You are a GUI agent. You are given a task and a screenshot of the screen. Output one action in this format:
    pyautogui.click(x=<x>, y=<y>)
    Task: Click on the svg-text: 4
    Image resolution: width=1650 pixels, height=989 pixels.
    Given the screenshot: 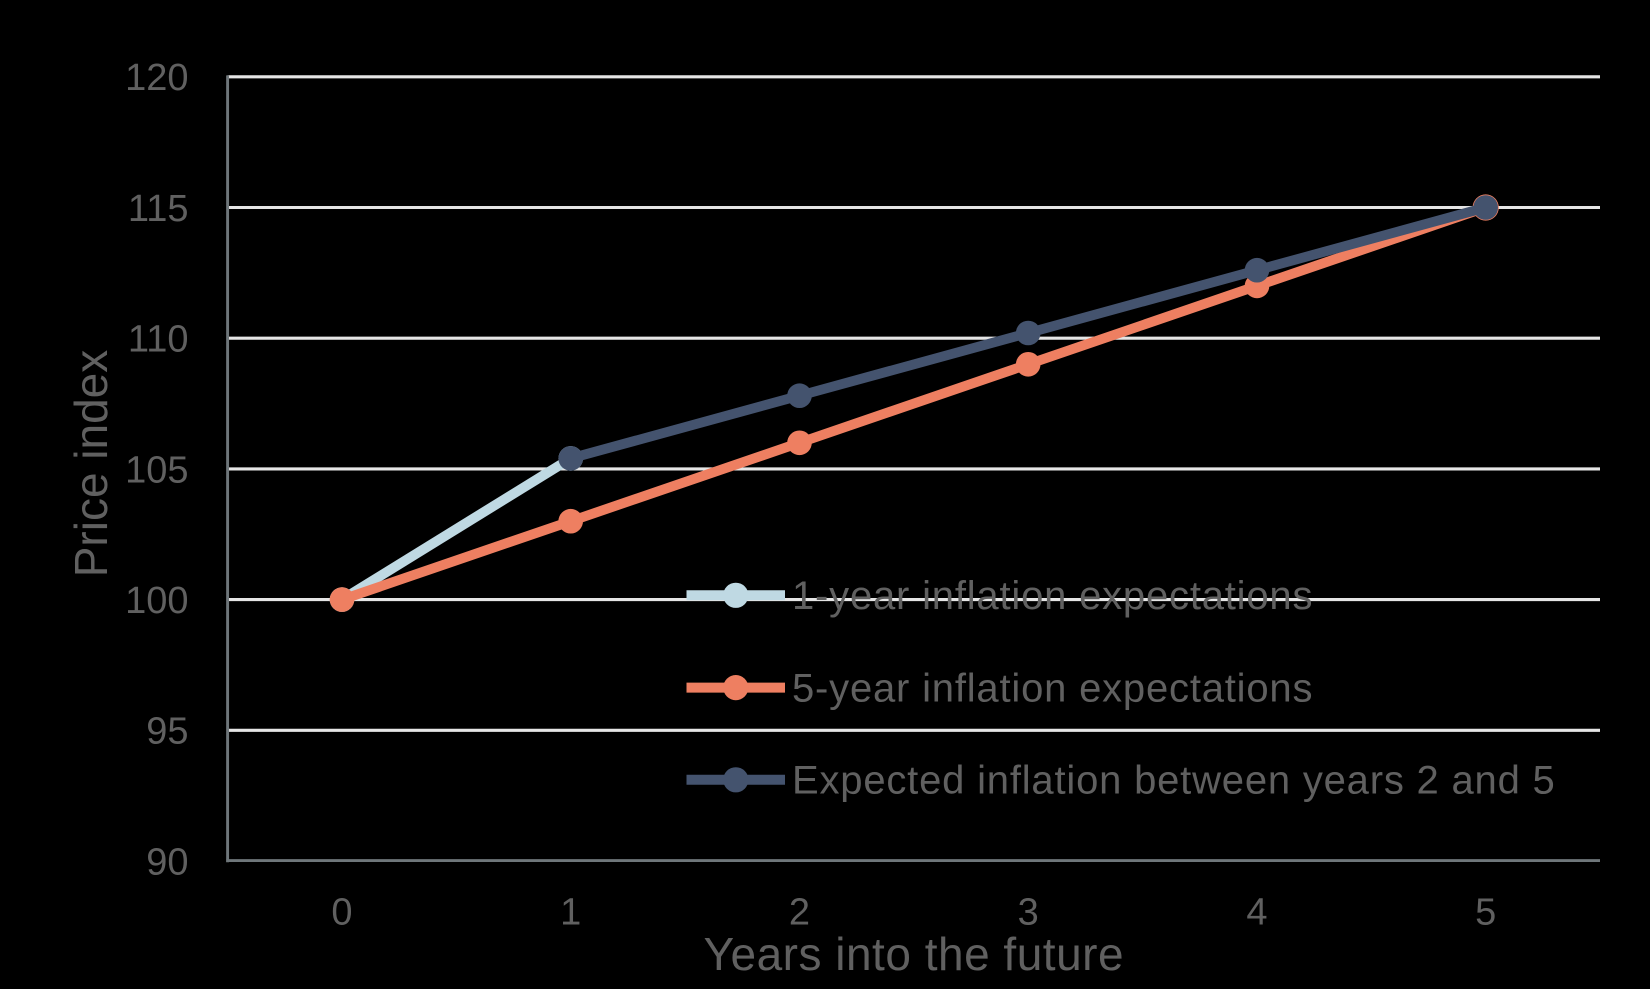 What is the action you would take?
    pyautogui.click(x=1256, y=913)
    